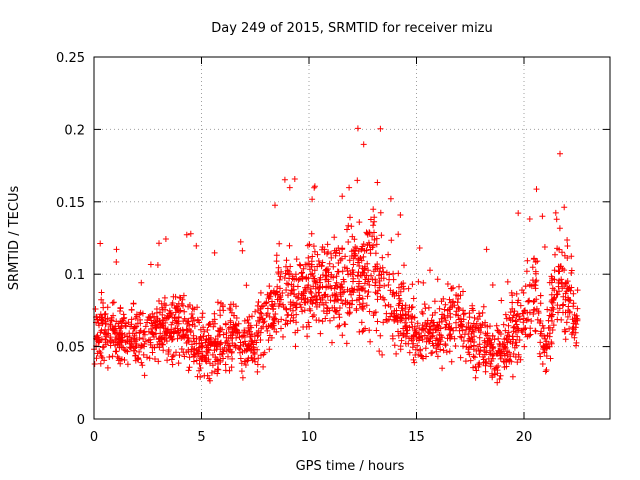  What do you see at coordinates (74, 275) in the screenshot?
I see `y-tick-label: 0.1` at bounding box center [74, 275].